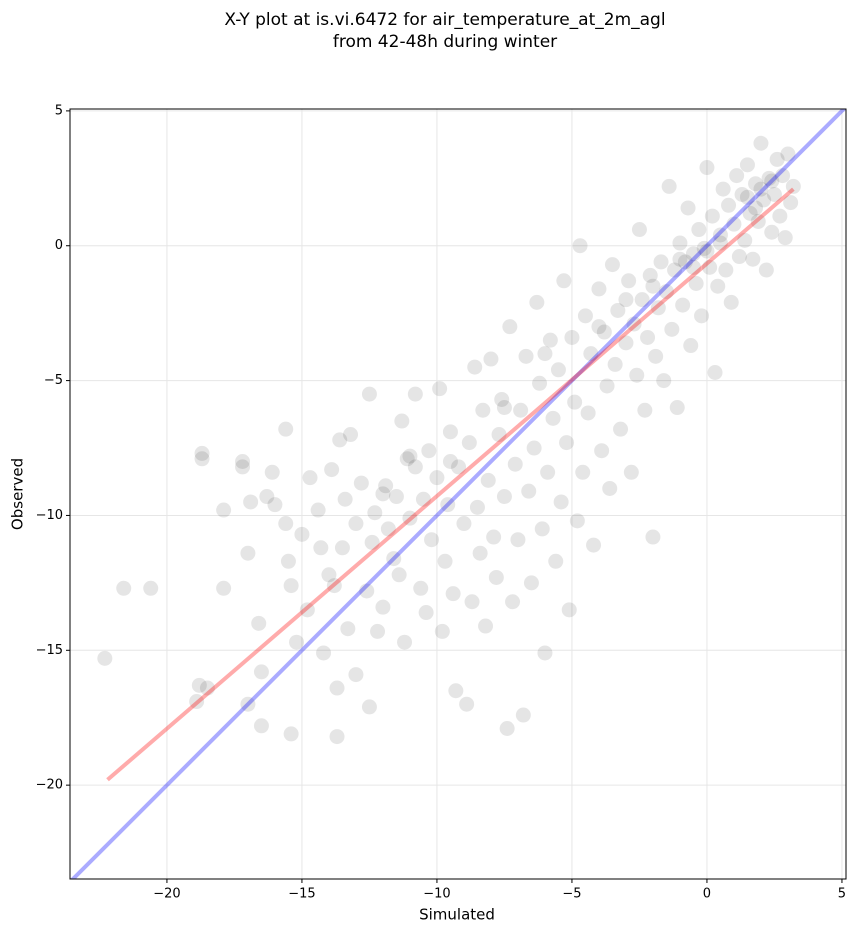 This screenshot has height=934, width=856. What do you see at coordinates (59, 245) in the screenshot?
I see `y-tick-label: 0` at bounding box center [59, 245].